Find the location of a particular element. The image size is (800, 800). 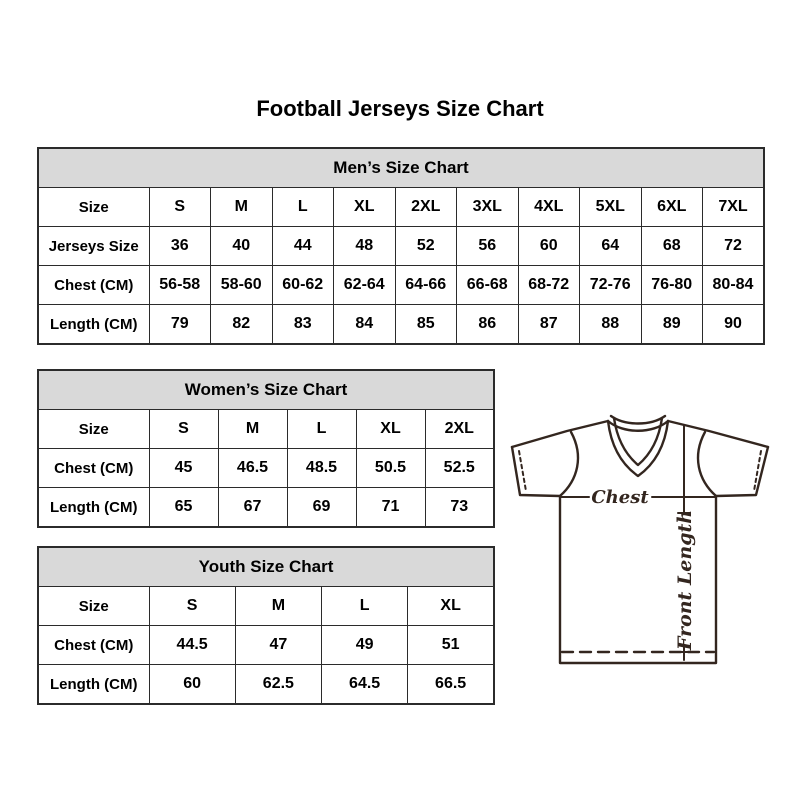

mens-value-cell: 40 is located at coordinates (241, 246).